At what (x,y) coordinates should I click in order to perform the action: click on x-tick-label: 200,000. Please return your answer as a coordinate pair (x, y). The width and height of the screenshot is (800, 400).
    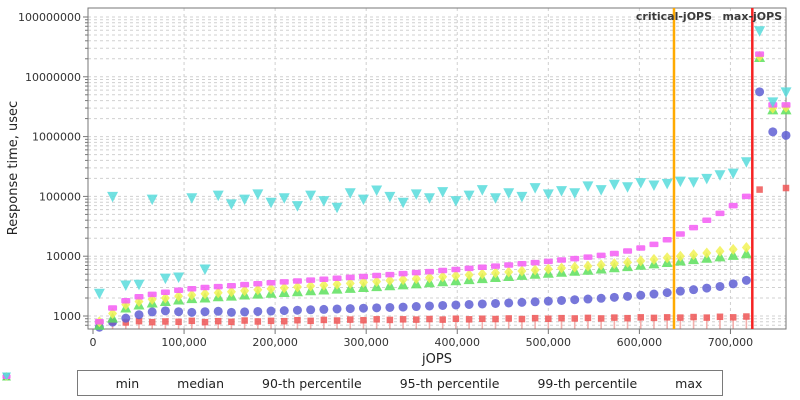
    Looking at the image, I should click on (275, 342).